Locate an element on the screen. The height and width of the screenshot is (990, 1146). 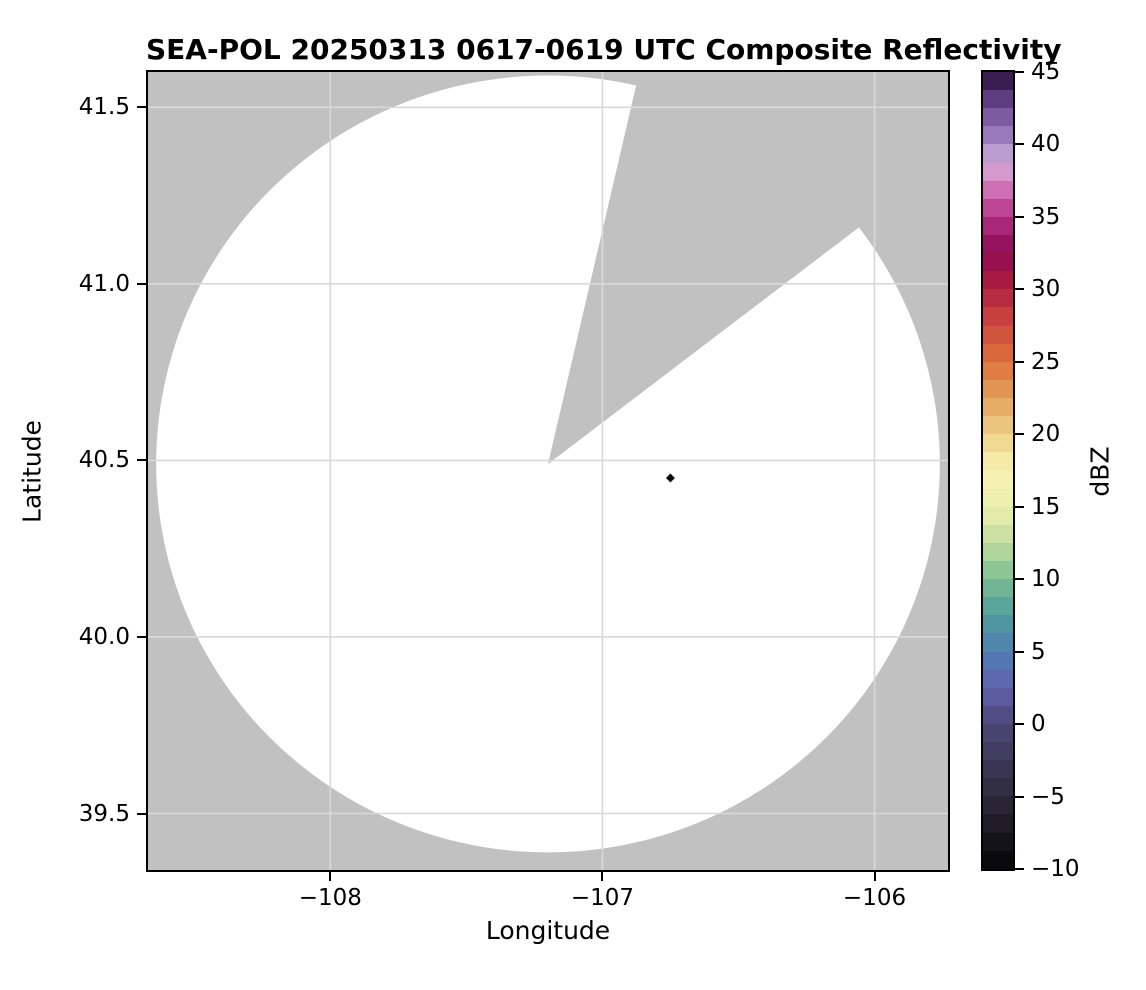
x-tick-label: −107 is located at coordinates (602, 898).